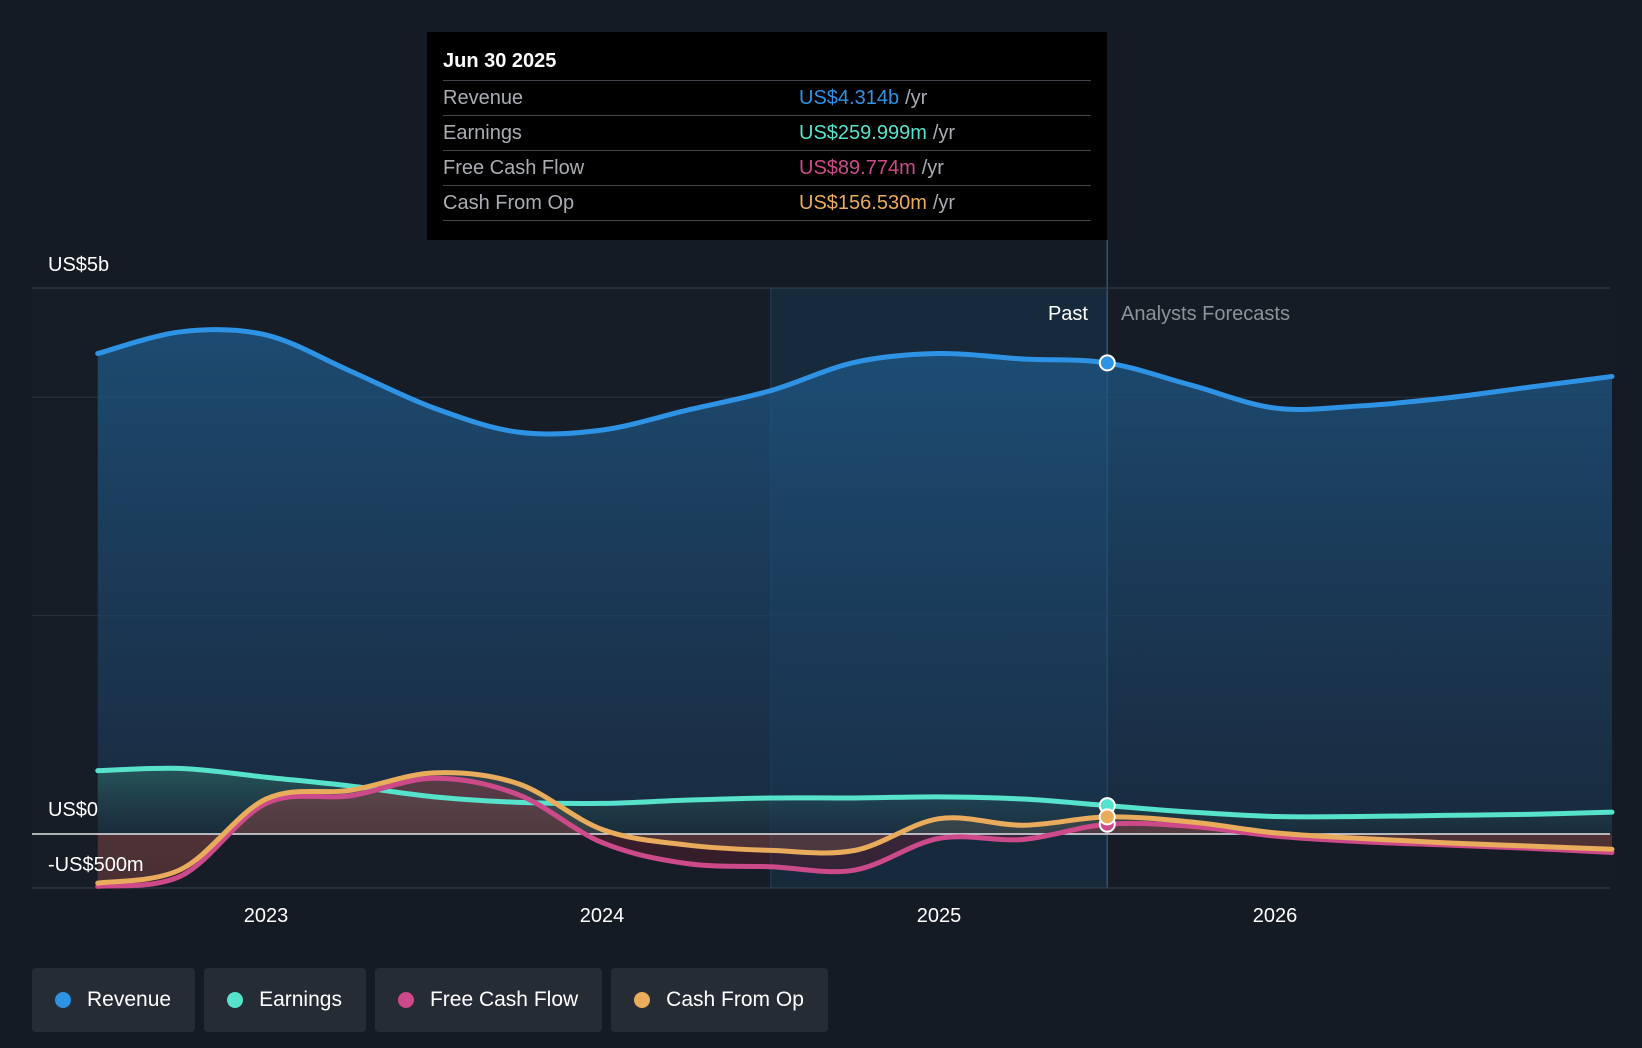  What do you see at coordinates (767, 203) in the screenshot?
I see `tooltip-row-cash-from-op: Cash From Op US$156.530m /yr` at bounding box center [767, 203].